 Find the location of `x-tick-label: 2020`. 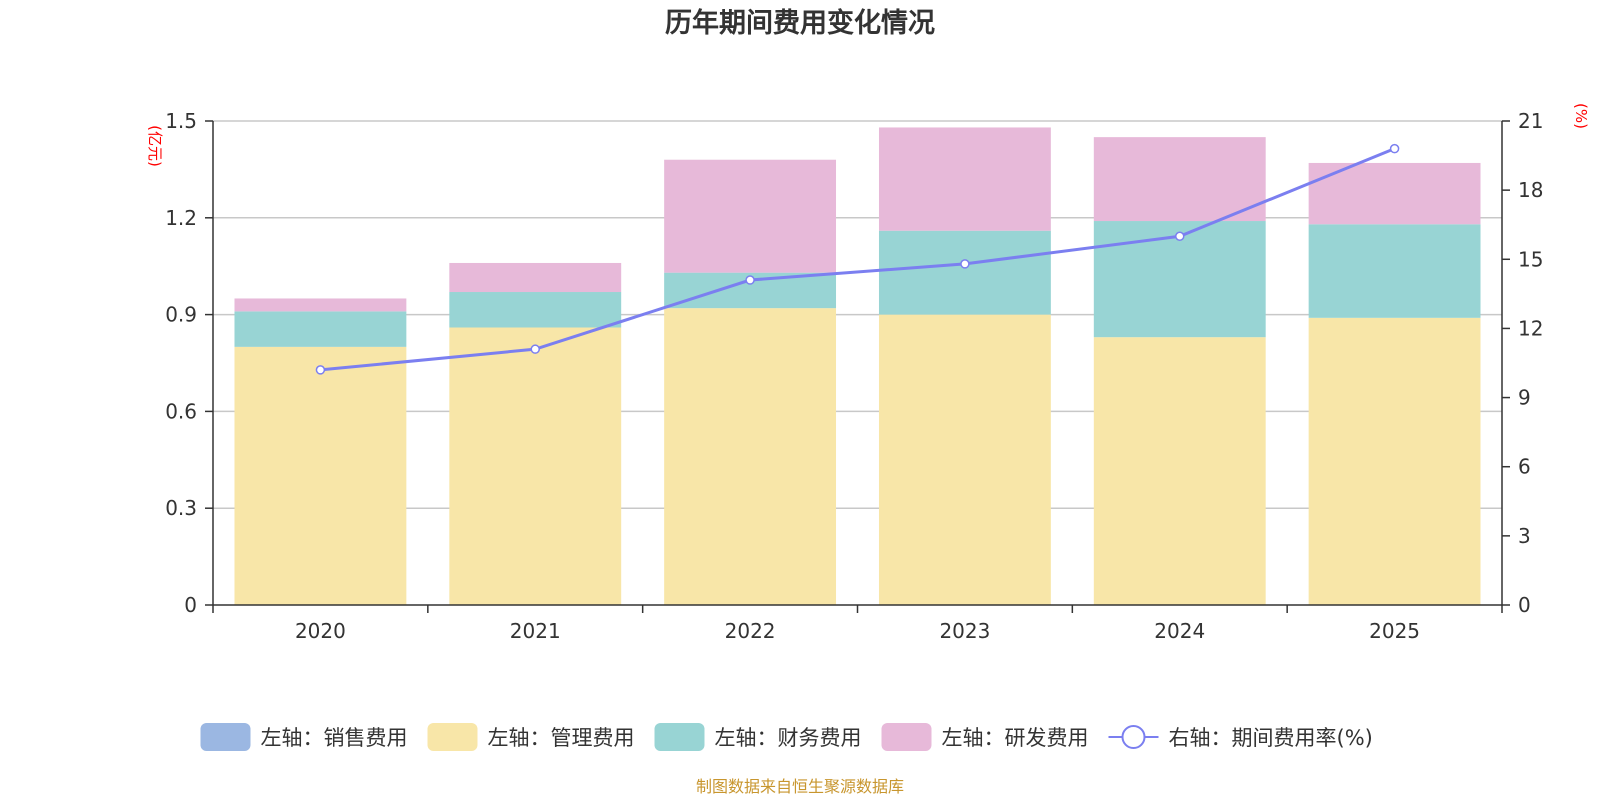

x-tick-label: 2020 is located at coordinates (320, 631).